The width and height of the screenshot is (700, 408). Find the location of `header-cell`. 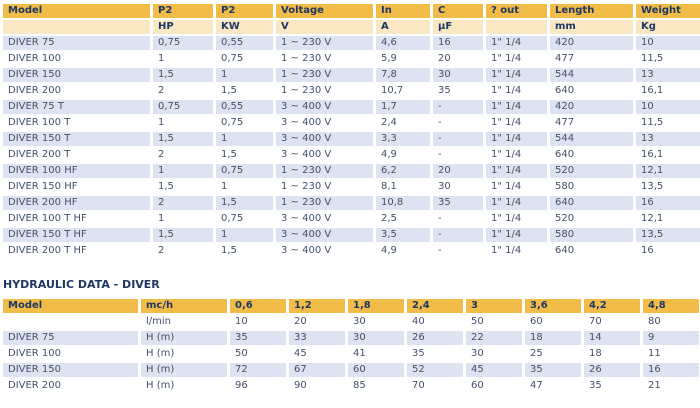

header-cell is located at coordinates (76, 27).